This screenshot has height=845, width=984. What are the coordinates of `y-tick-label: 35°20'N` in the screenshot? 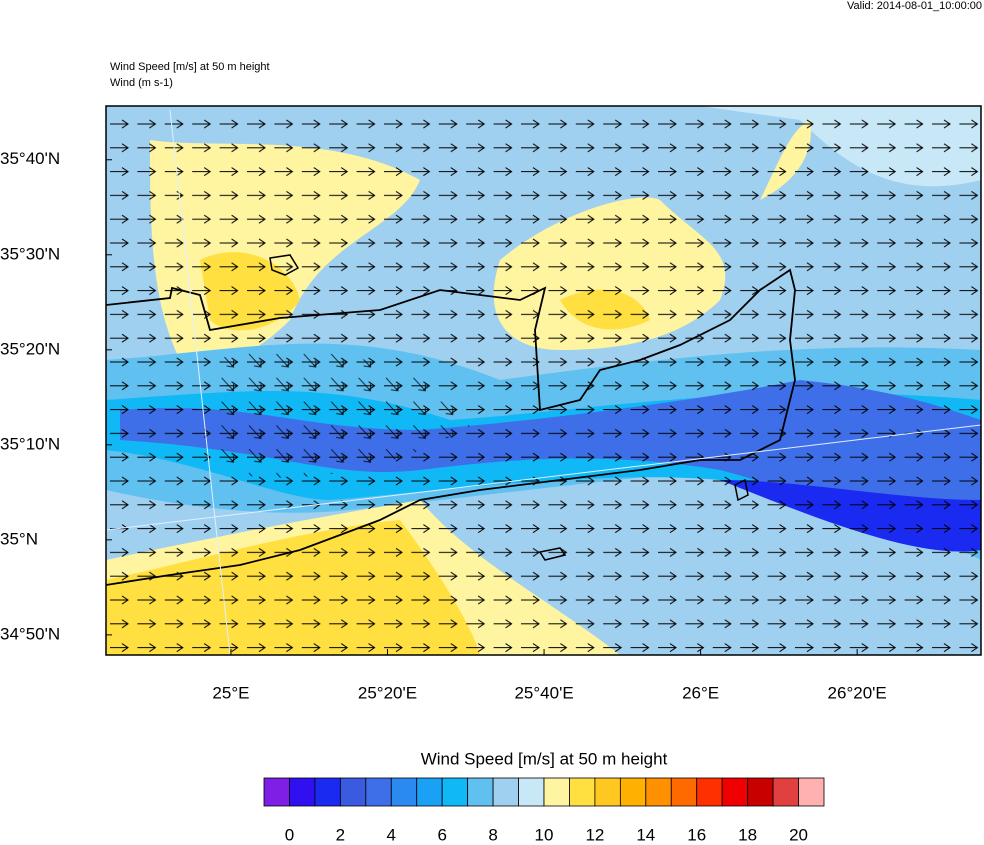 It's located at (30, 348).